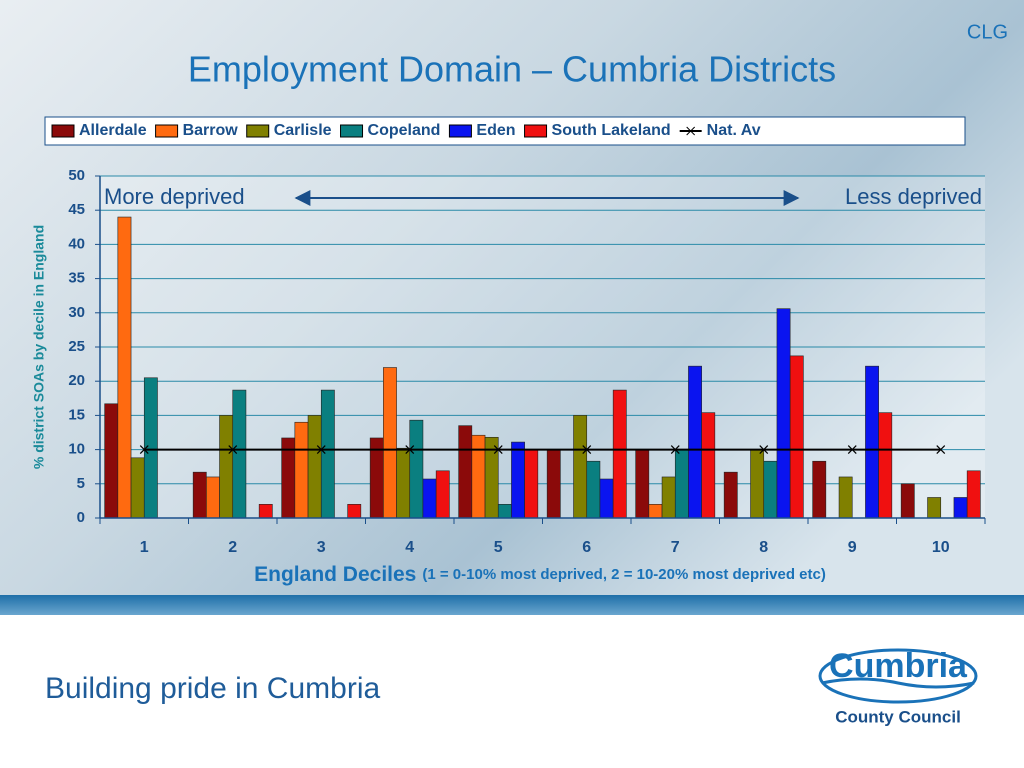 This screenshot has width=1024, height=768. Describe the element at coordinates (586, 547) in the screenshot. I see `x-tick-label: 6` at that location.